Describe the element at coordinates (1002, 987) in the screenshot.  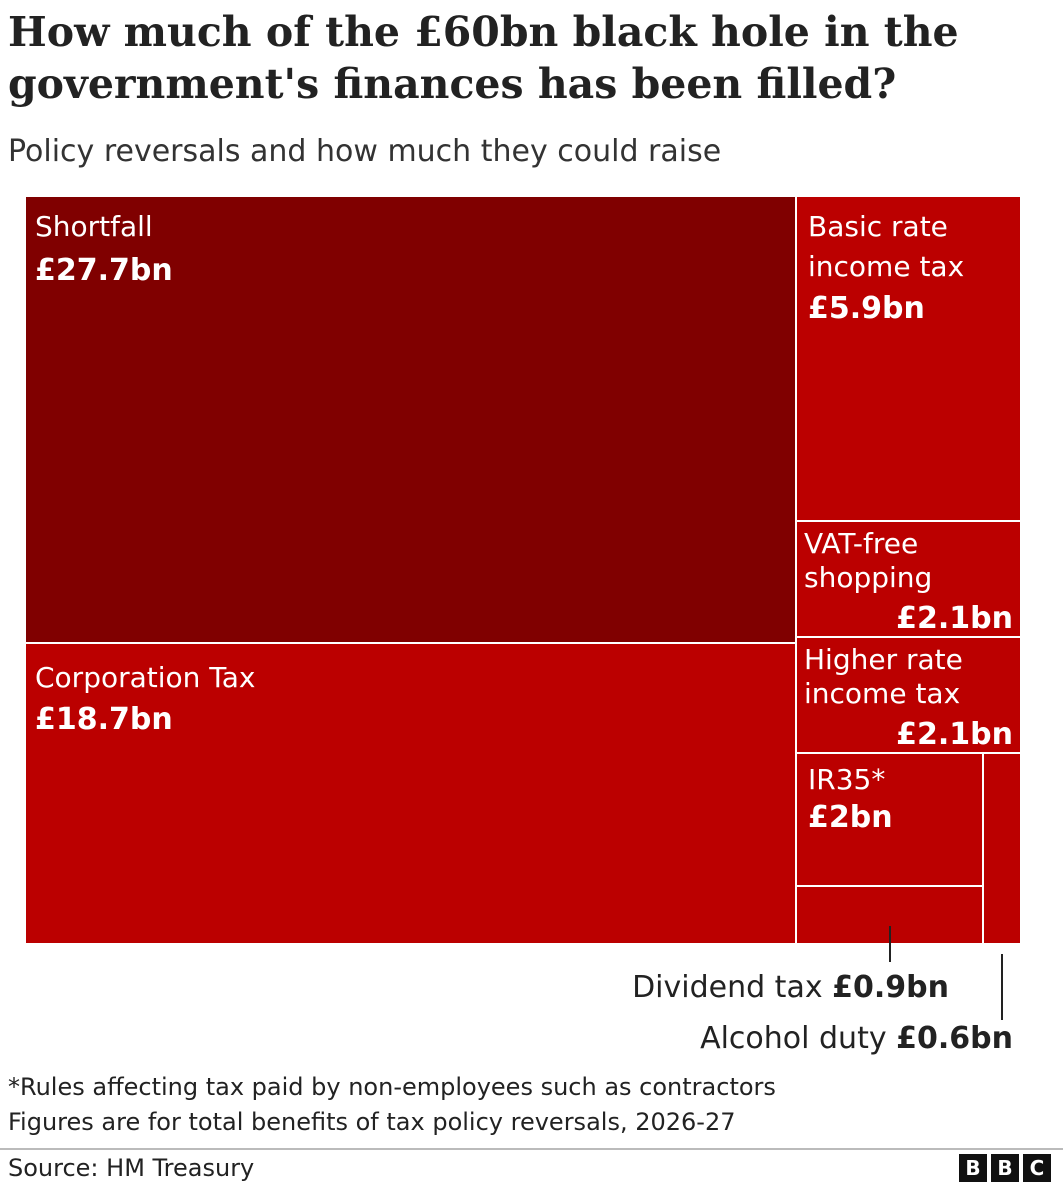
I see `alcohol-duty-leader-line` at that location.